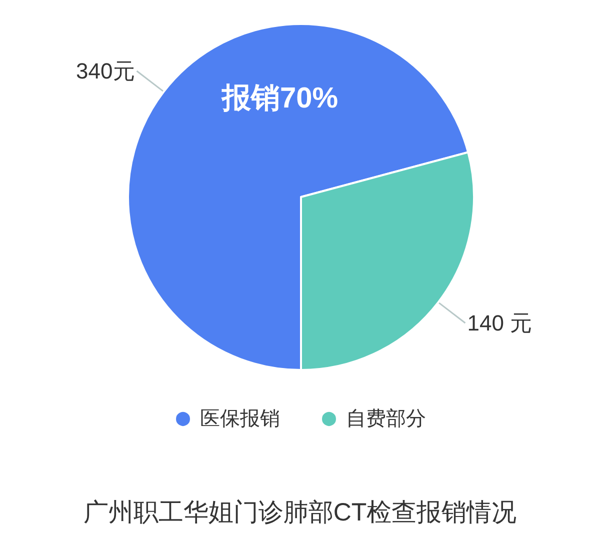 The image size is (600, 556). Describe the element at coordinates (105, 71) in the screenshot. I see `data-label: 340元` at that location.